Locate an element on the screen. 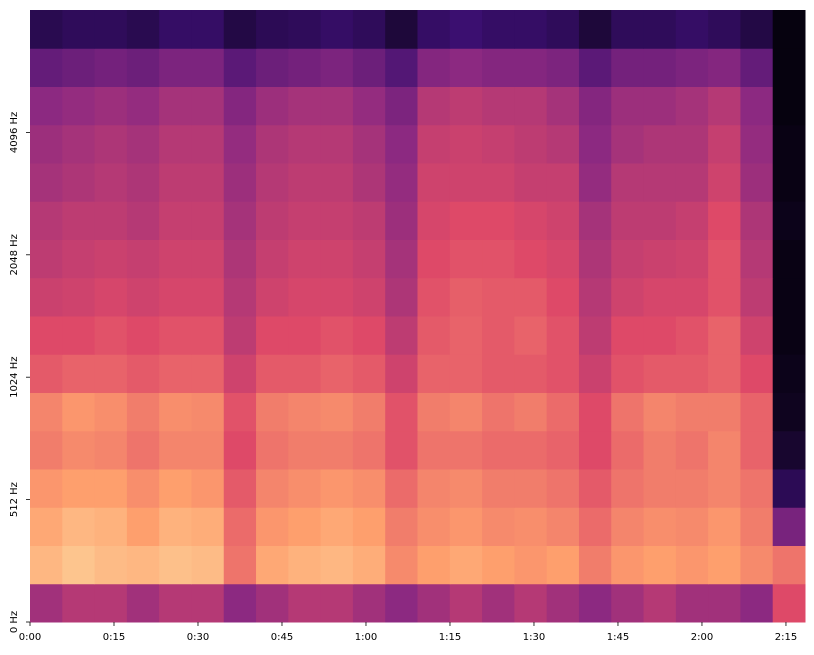  x-tick-label: 0:15 is located at coordinates (114, 637).